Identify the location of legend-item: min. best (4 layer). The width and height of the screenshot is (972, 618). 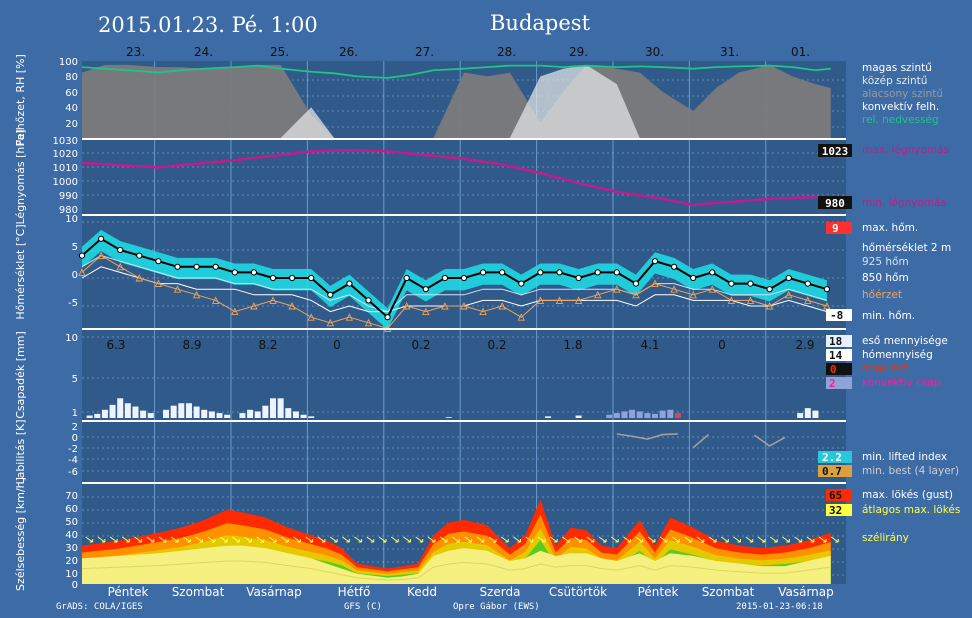
(910, 471).